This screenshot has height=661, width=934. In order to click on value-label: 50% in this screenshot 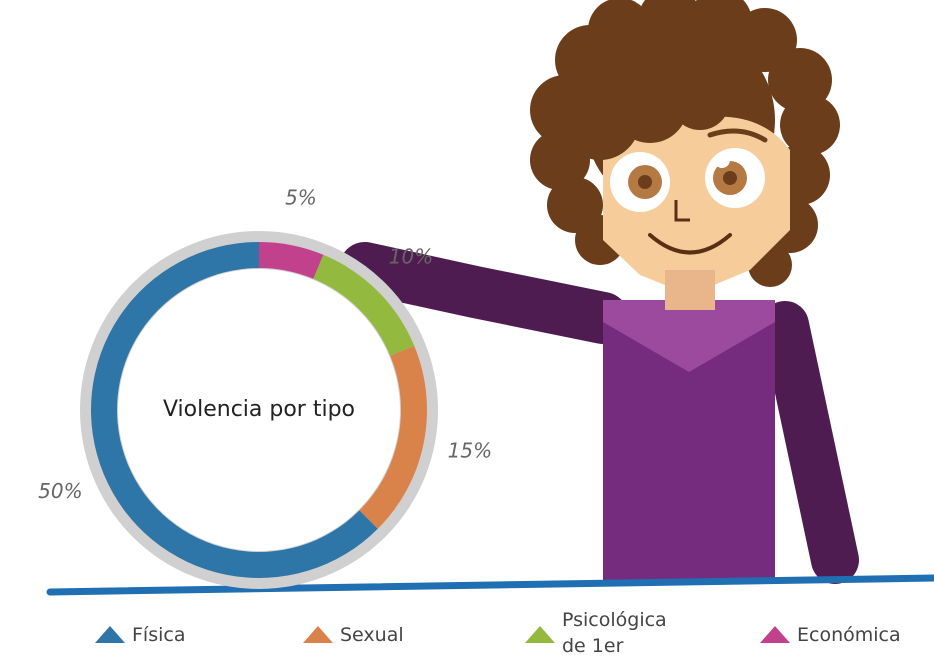, I will do `click(60, 491)`.